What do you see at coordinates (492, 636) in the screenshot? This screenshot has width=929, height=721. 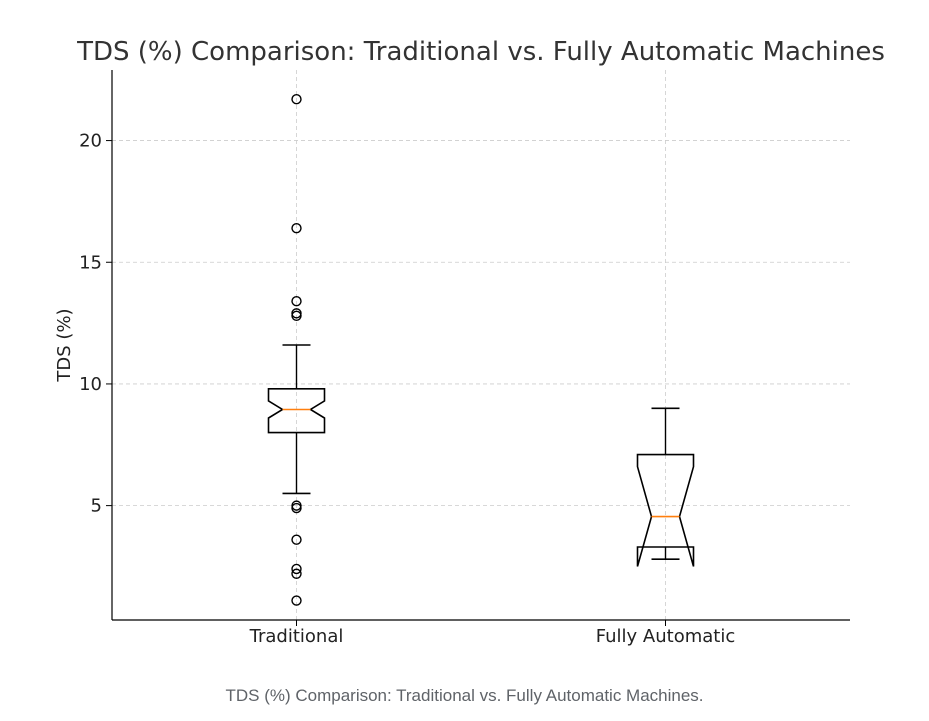 I see `x-tick-labels: Traditional Fully Automatic` at bounding box center [492, 636].